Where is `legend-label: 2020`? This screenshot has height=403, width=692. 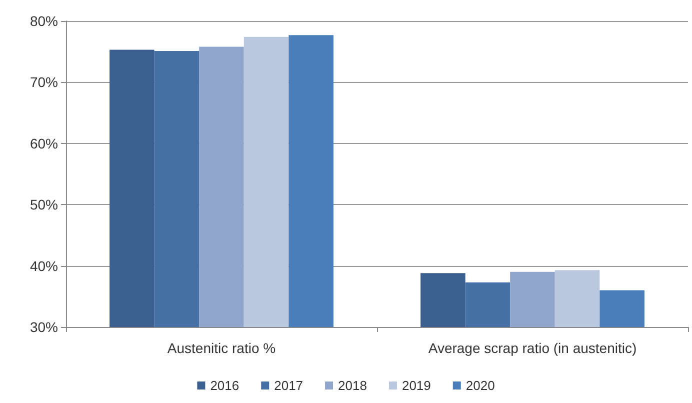 legend-label: 2020 is located at coordinates (480, 385).